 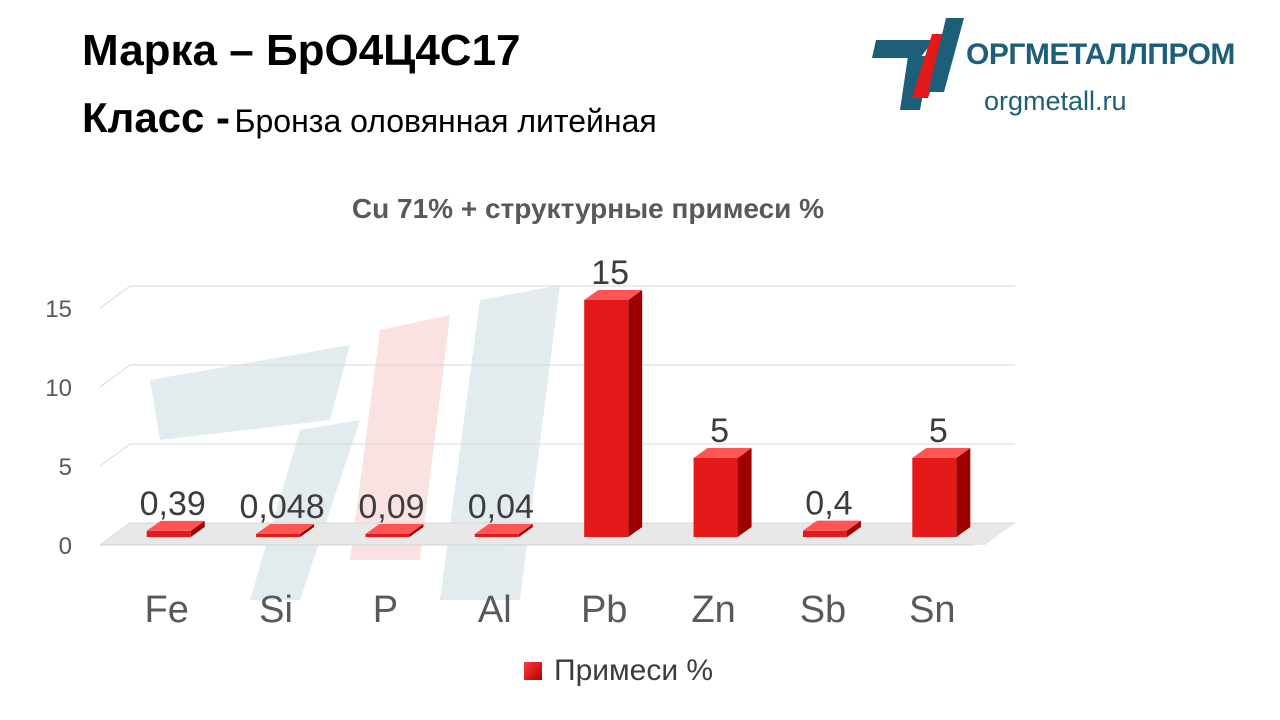 What do you see at coordinates (173, 504) in the screenshot?
I see `data-label: 0,39` at bounding box center [173, 504].